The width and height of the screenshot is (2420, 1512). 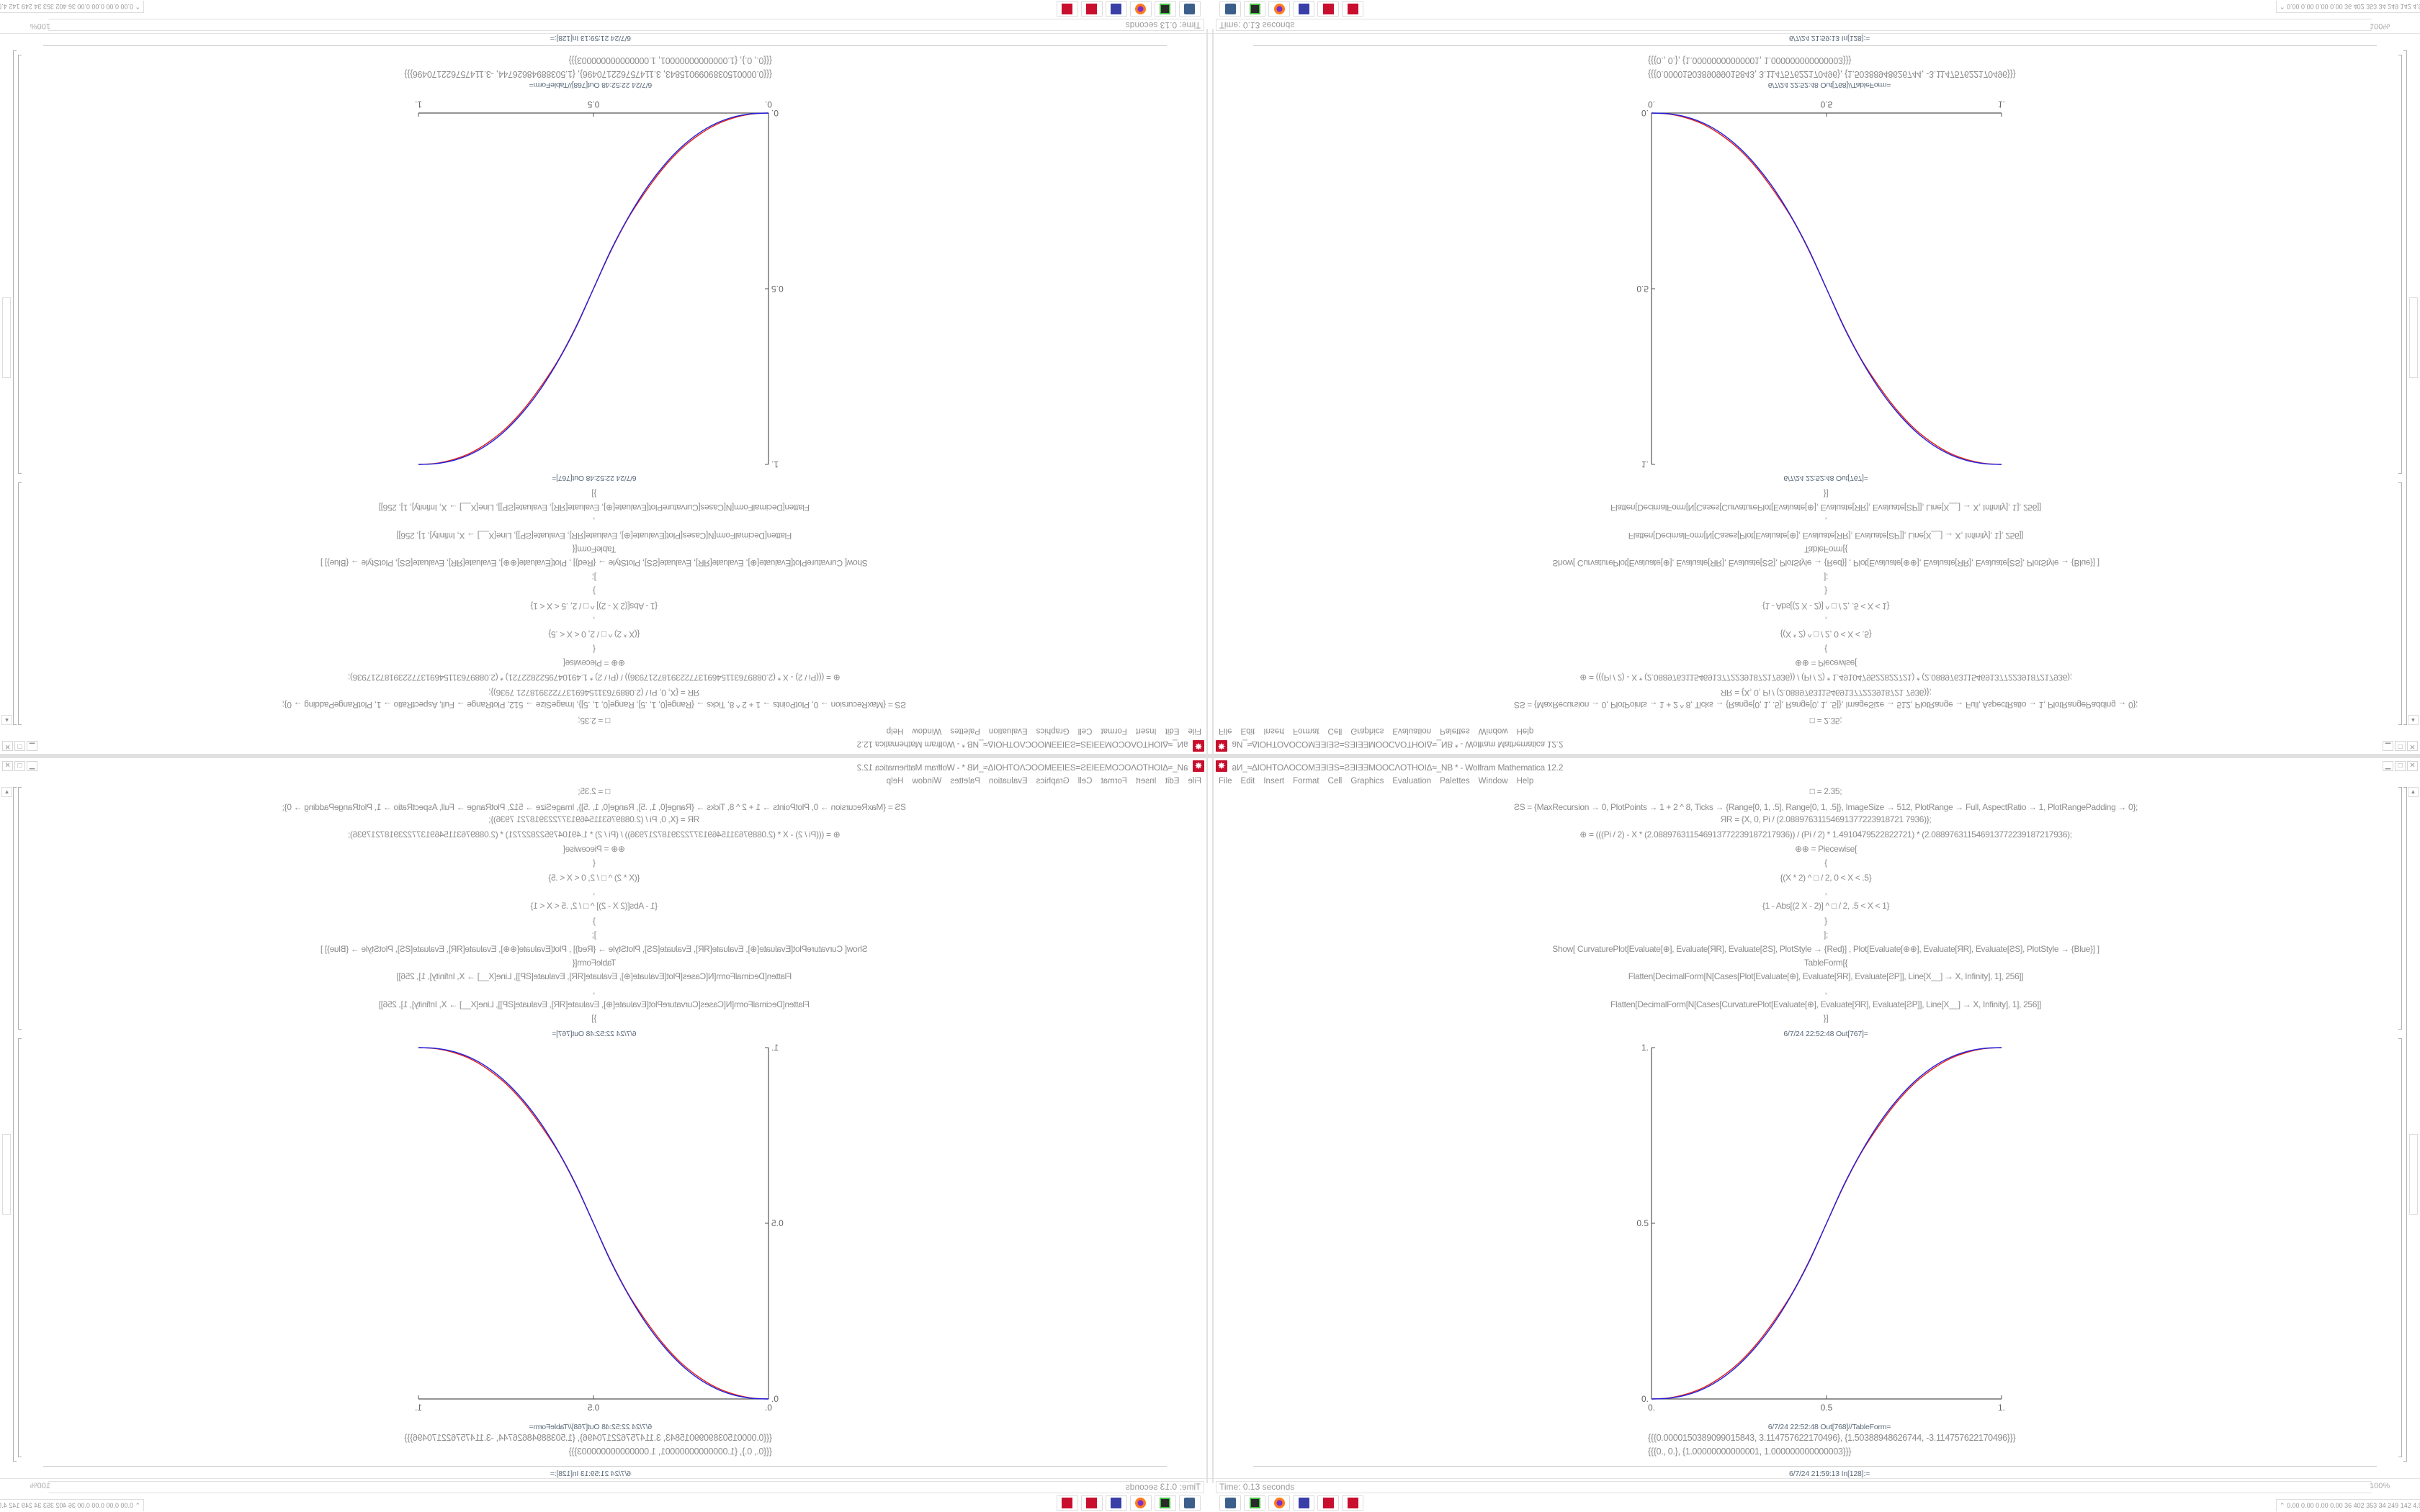 I want to click on code-line: }], so click(x=594, y=1018).